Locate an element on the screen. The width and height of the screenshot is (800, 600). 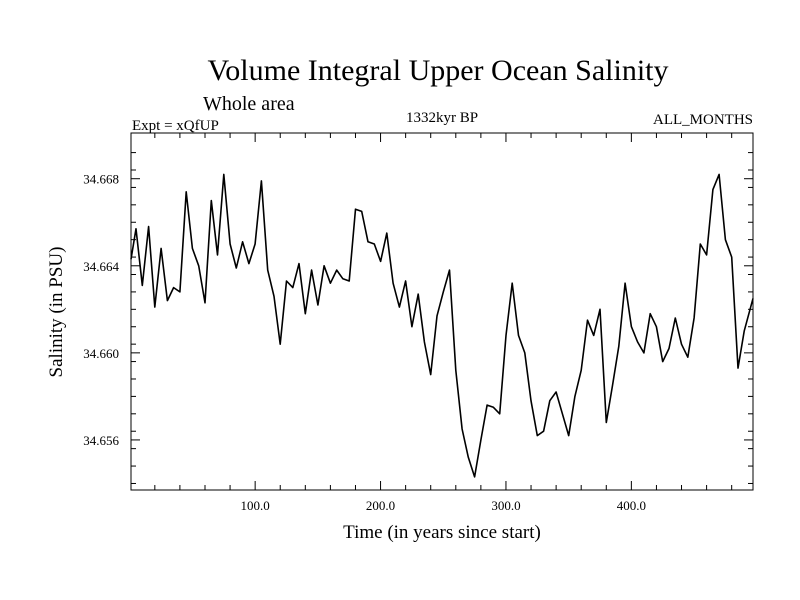
y-tick-label: 34.660 is located at coordinates (101, 353).